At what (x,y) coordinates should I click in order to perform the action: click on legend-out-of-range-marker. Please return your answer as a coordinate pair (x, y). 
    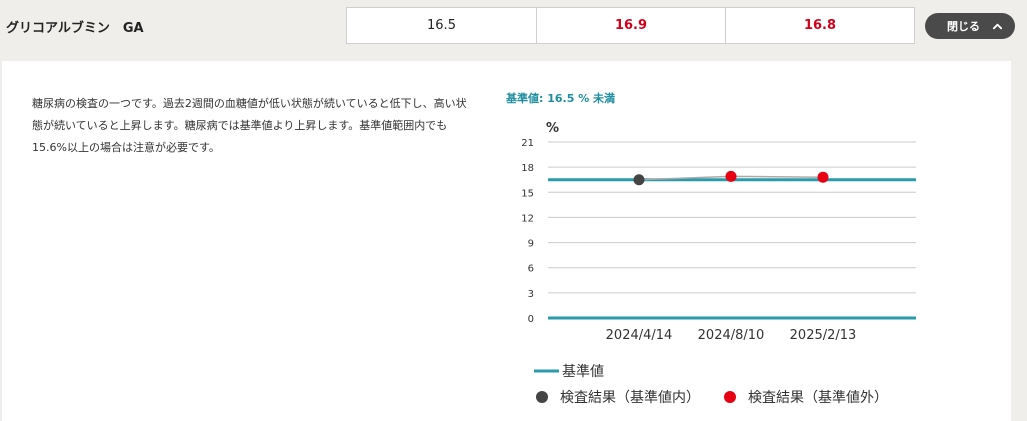
    Looking at the image, I should click on (730, 397).